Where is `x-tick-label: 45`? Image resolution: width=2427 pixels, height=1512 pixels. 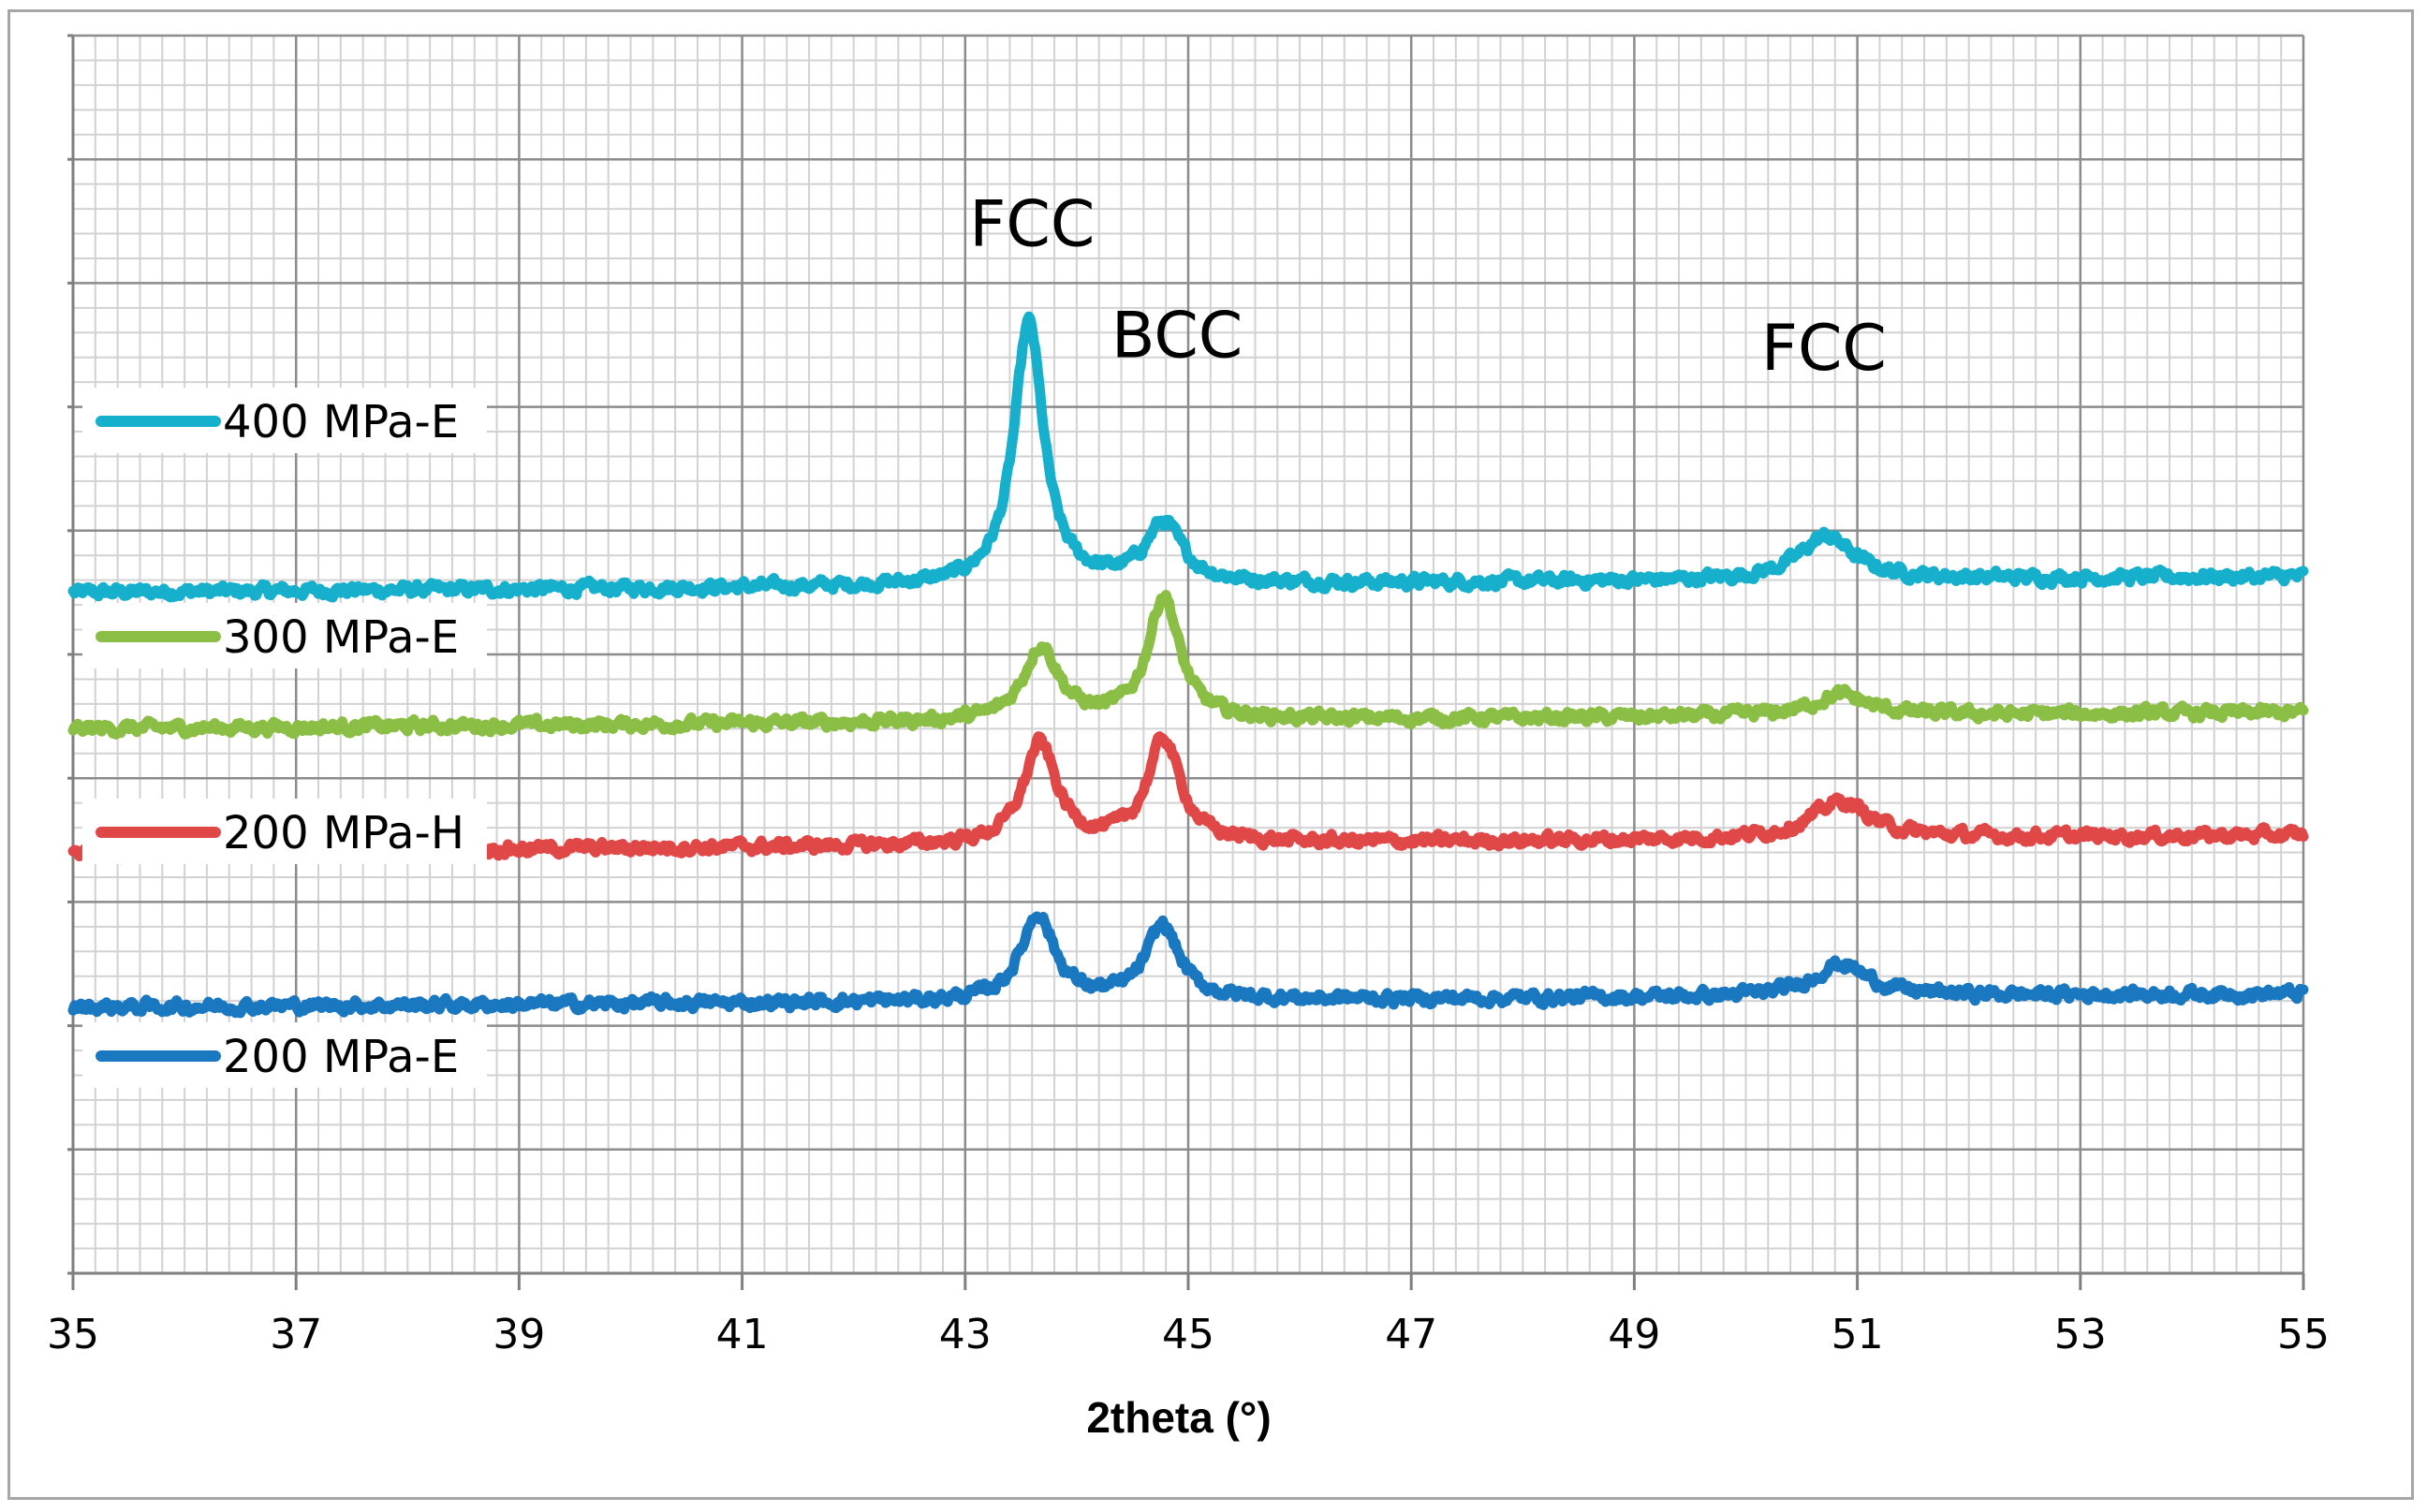
x-tick-label: 45 is located at coordinates (1188, 1334).